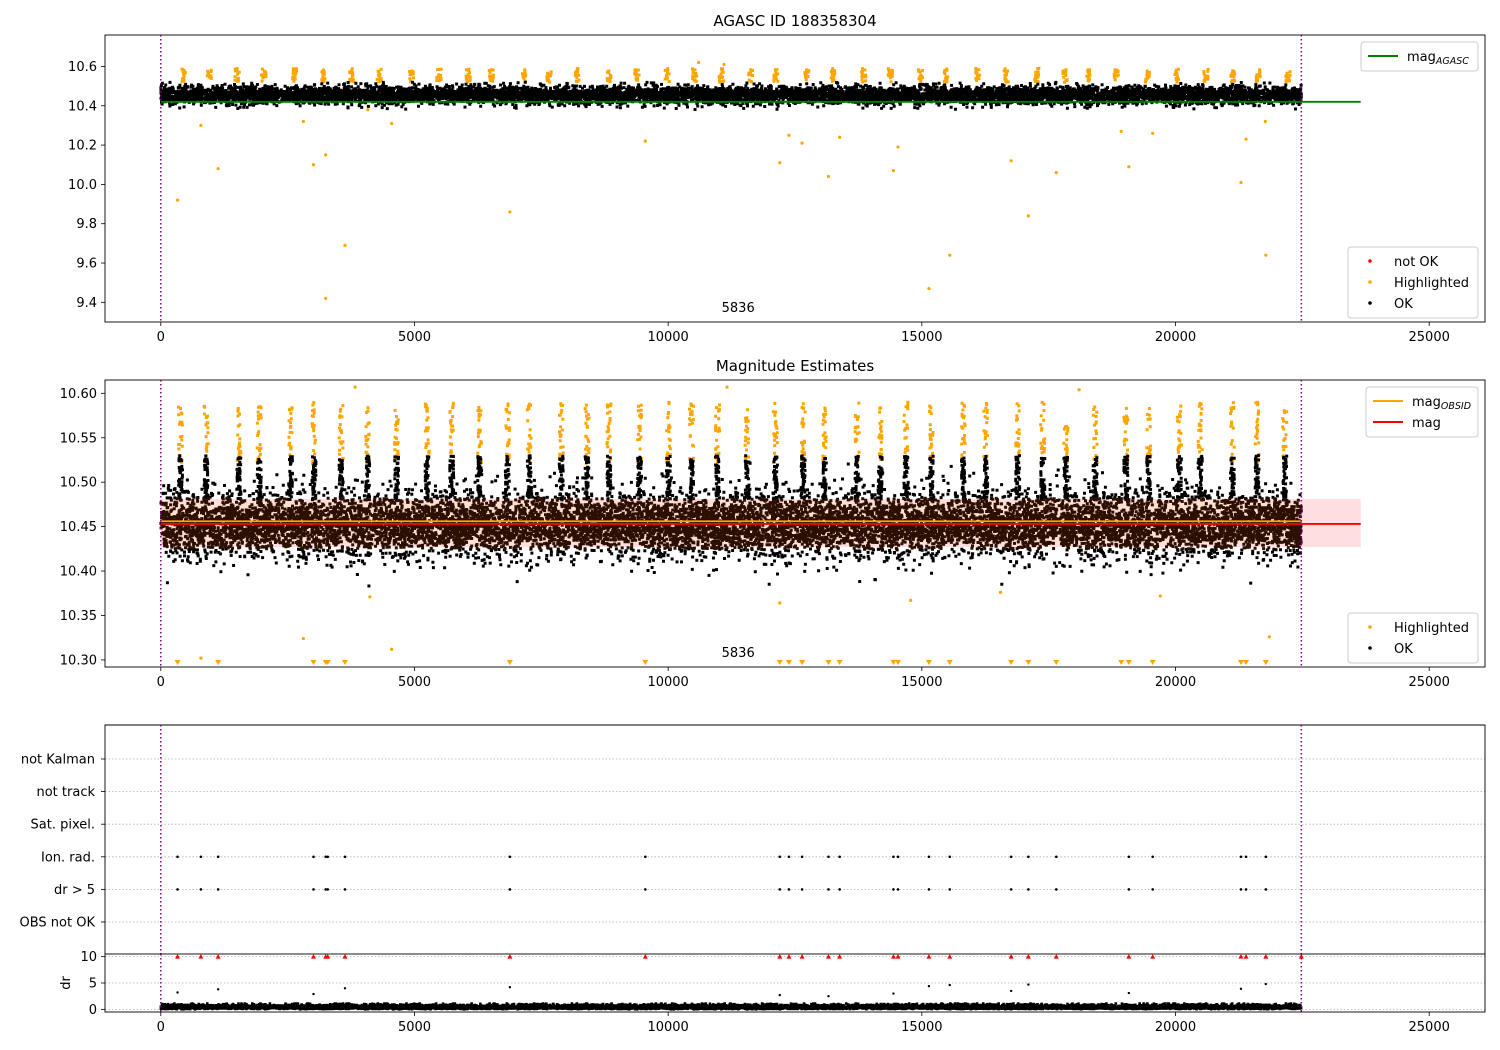 Image resolution: width=1500 pixels, height=1050 pixels. I want to click on p4-xtick-label: 10000, so click(667, 1027).